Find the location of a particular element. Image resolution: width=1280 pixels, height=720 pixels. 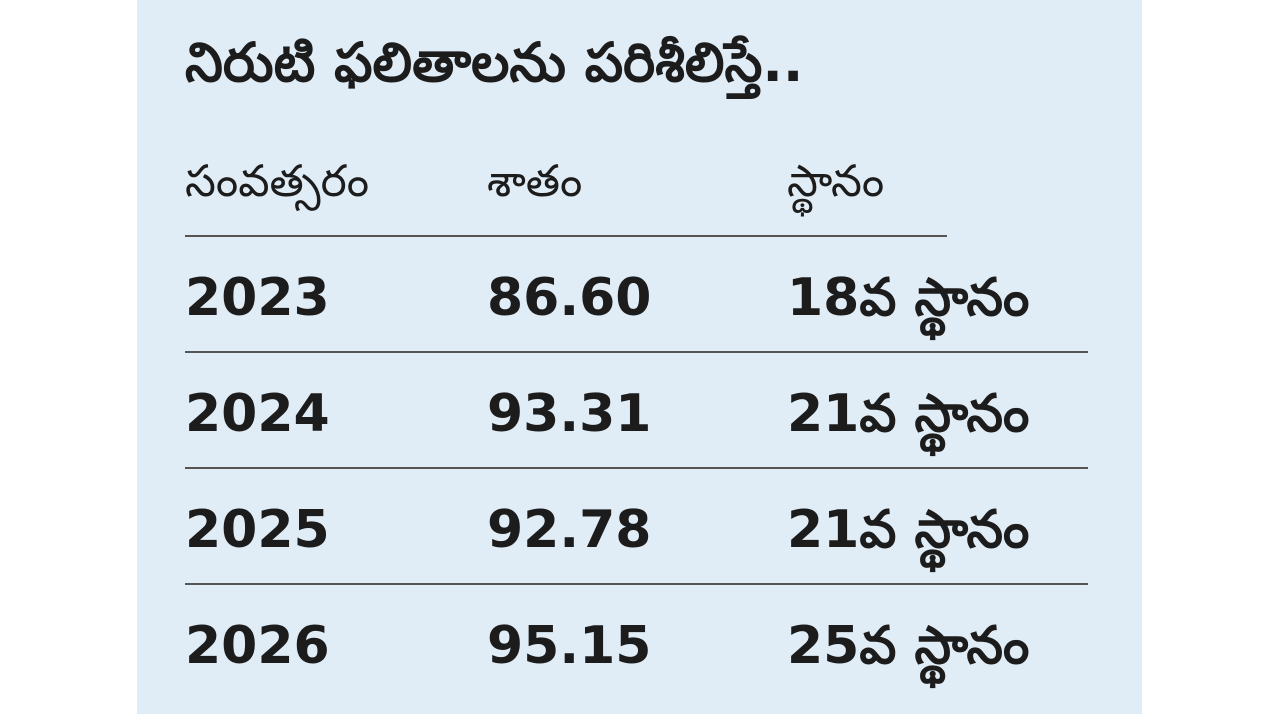

table-cell: 2026 is located at coordinates (257, 646).